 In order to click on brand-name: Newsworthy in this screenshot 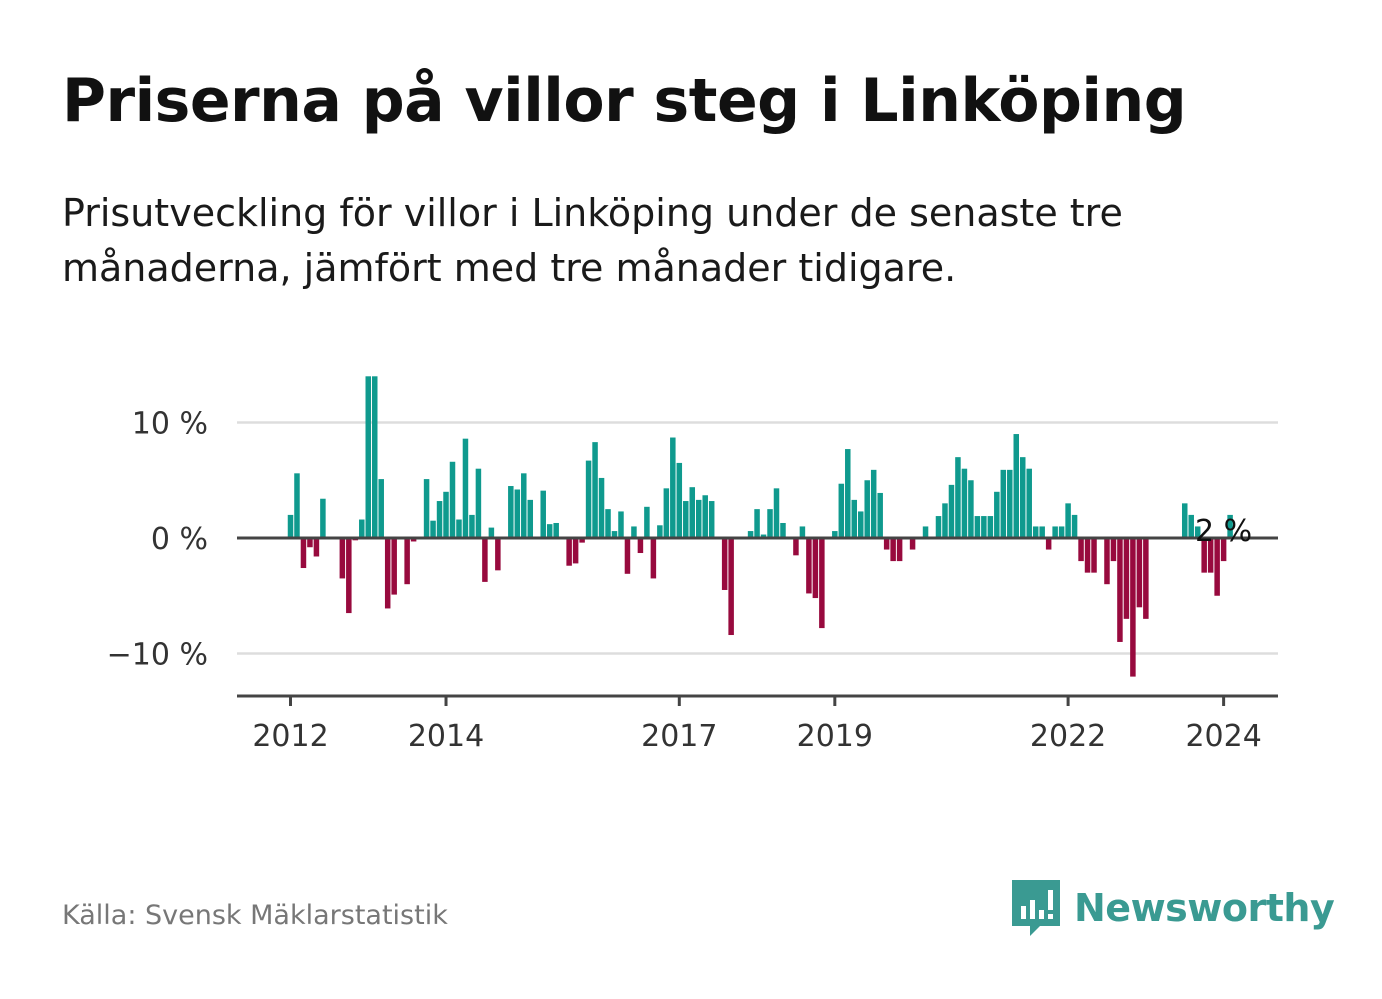, I will do `click(1204, 908)`.